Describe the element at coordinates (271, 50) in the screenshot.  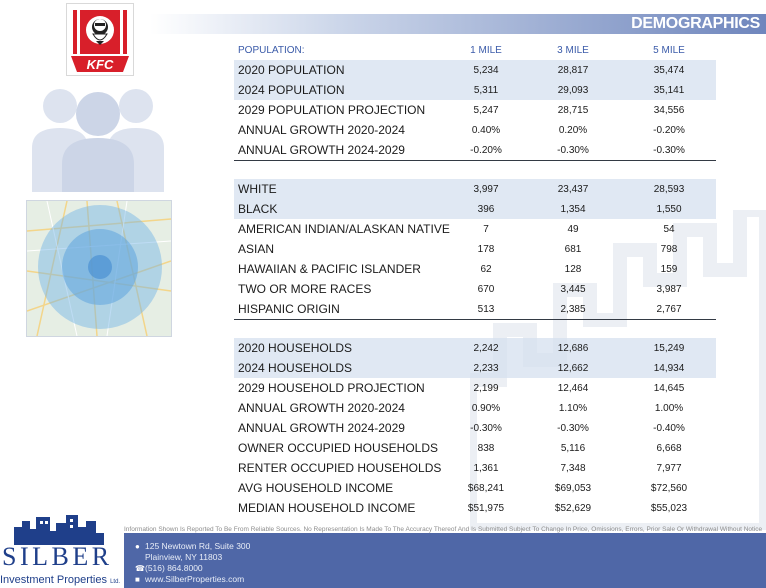
I see `column-header: POPULATION:` at that location.